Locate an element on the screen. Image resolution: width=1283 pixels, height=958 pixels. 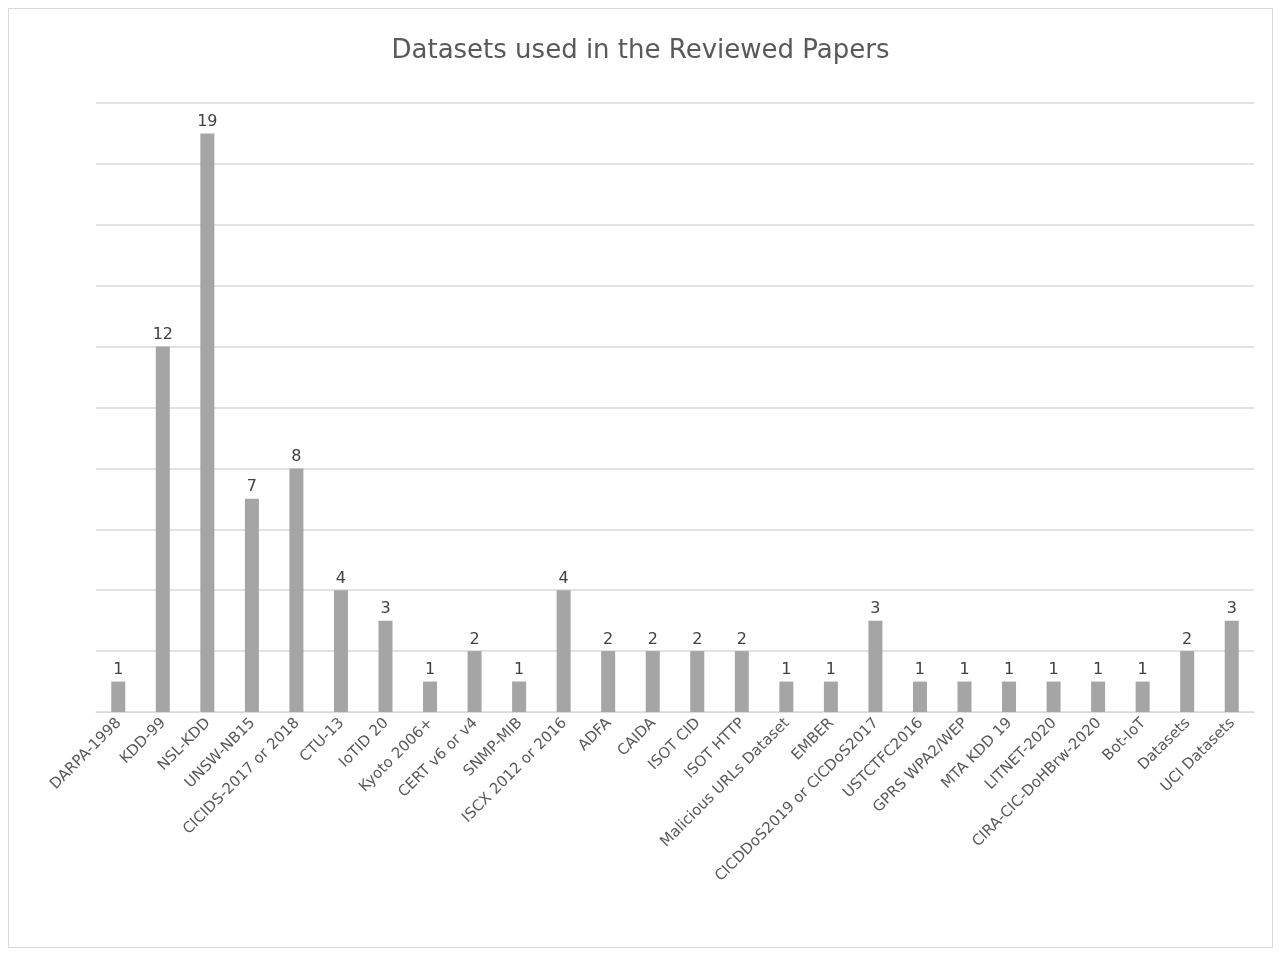
data-label: 8 is located at coordinates (296, 455).